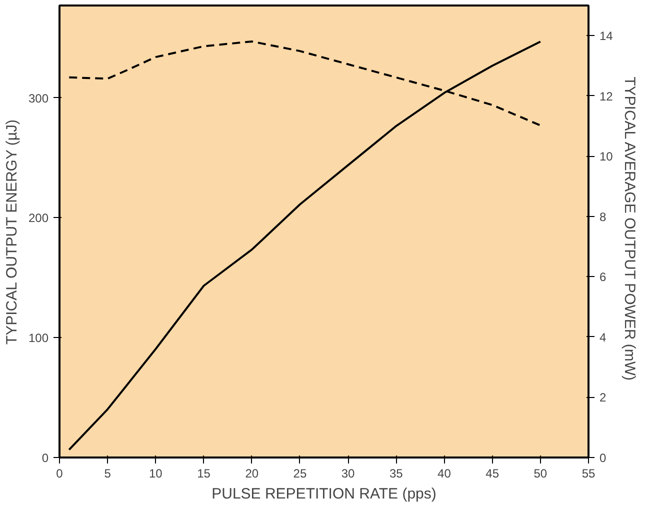 This screenshot has width=650, height=515. Describe the element at coordinates (300, 473) in the screenshot. I see `x-tick-label: 25` at that location.